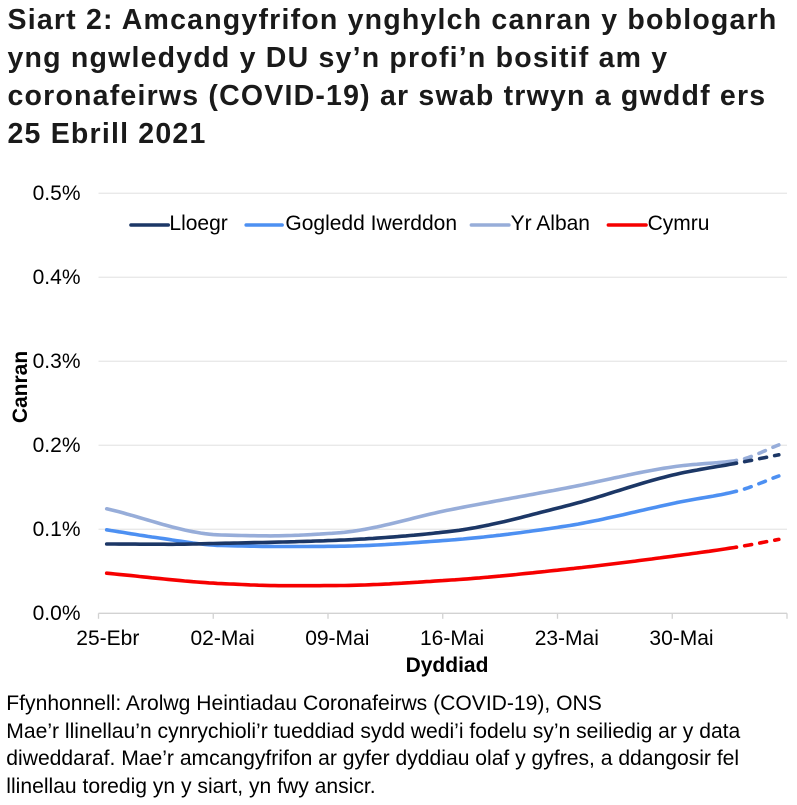 This screenshot has height=805, width=797. What do you see at coordinates (57, 193) in the screenshot?
I see `svg-text: 0.5%` at bounding box center [57, 193].